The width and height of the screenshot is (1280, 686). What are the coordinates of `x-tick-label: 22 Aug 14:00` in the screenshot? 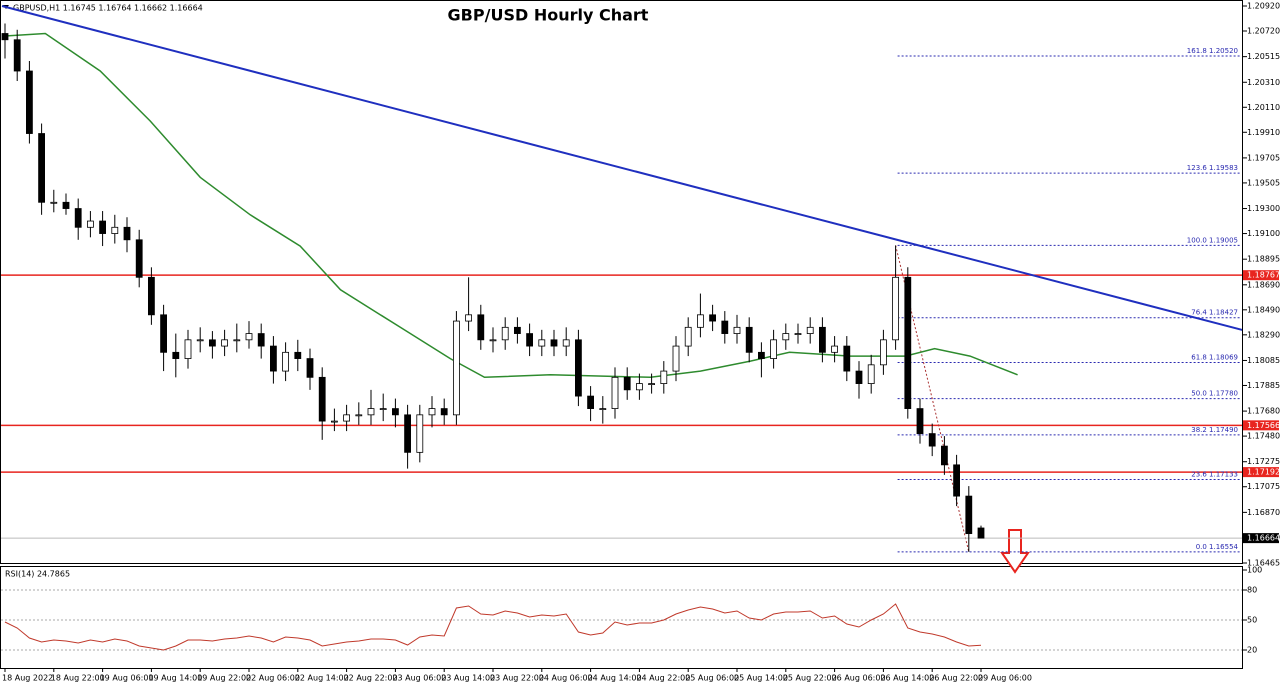 It's located at (322, 678).